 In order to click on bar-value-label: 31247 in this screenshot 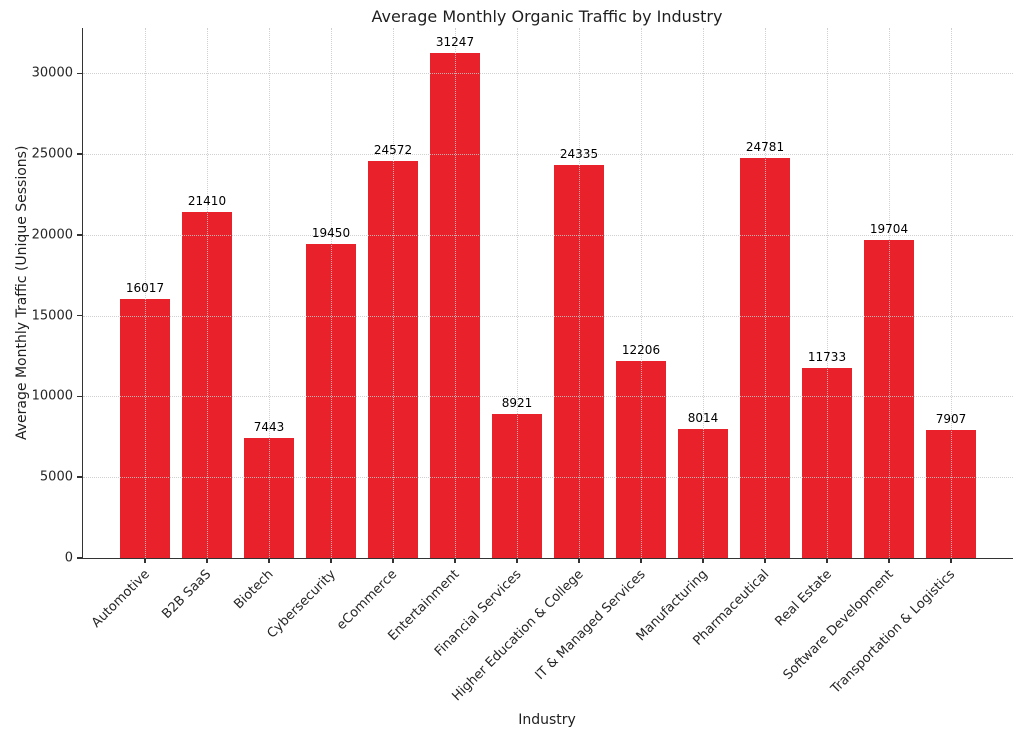, I will do `click(455, 42)`.